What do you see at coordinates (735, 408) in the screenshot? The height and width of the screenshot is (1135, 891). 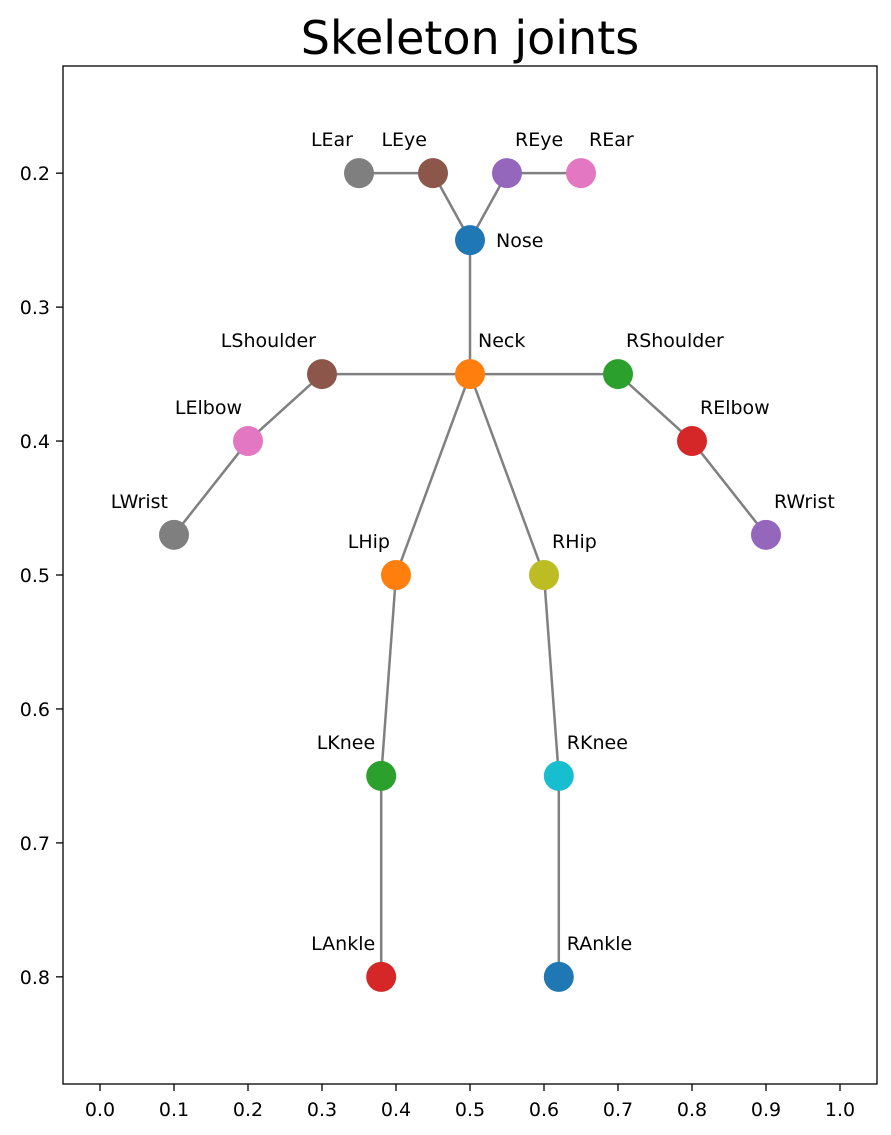 I see `joint-label-relbow: RElbow` at bounding box center [735, 408].